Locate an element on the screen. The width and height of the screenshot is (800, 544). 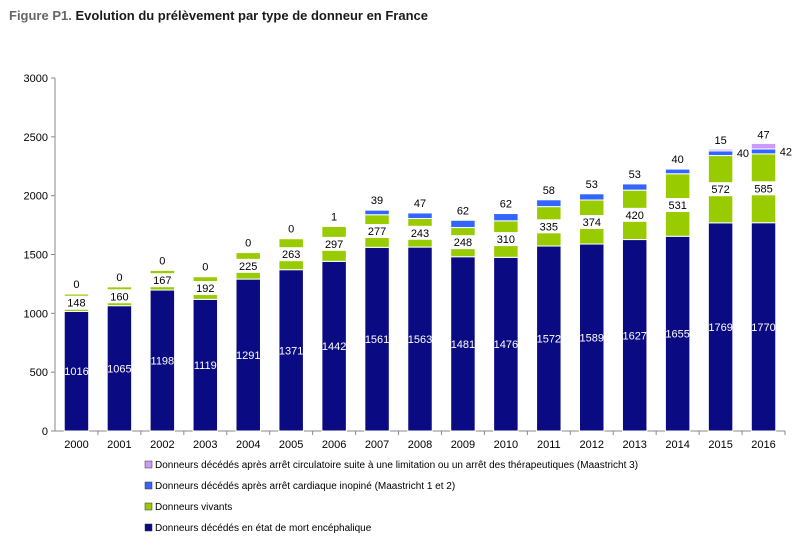
y-tick-label: 2500 is located at coordinates (36, 138).